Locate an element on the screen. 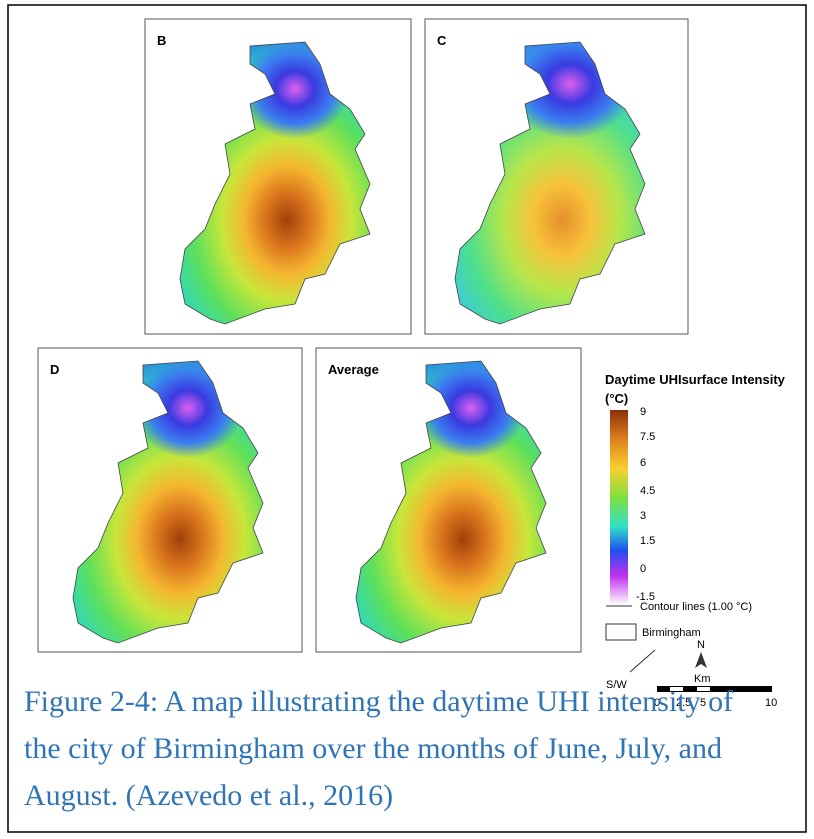 The height and width of the screenshot is (839, 814). legend-tick: 9 is located at coordinates (643, 412).